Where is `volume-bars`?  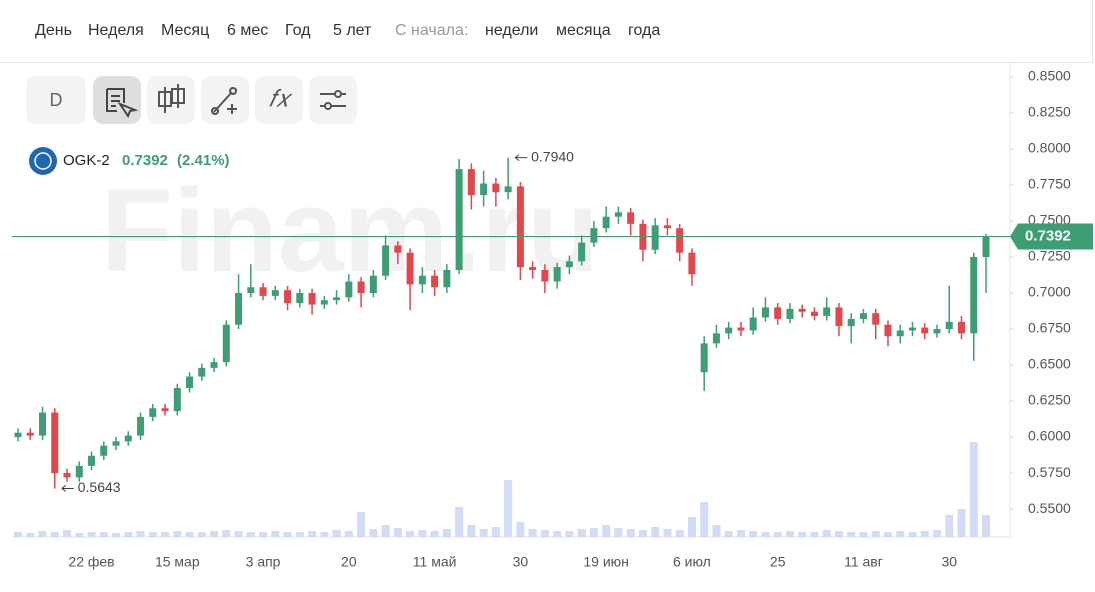
volume-bars is located at coordinates (502, 489).